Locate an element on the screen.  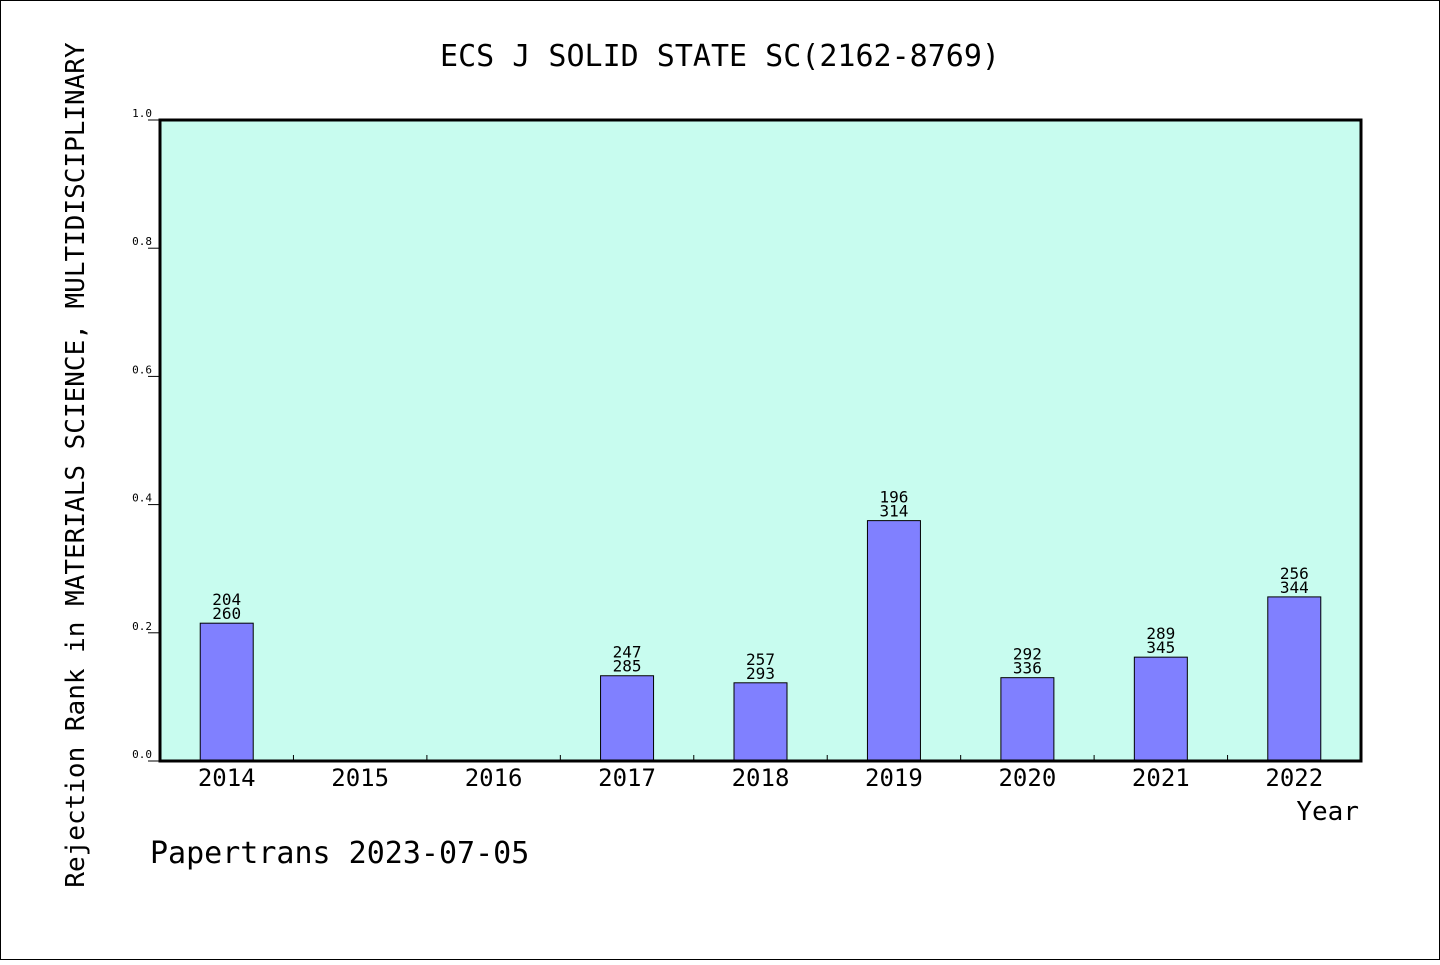
y-tick-label: 1.0 is located at coordinates (142, 113).